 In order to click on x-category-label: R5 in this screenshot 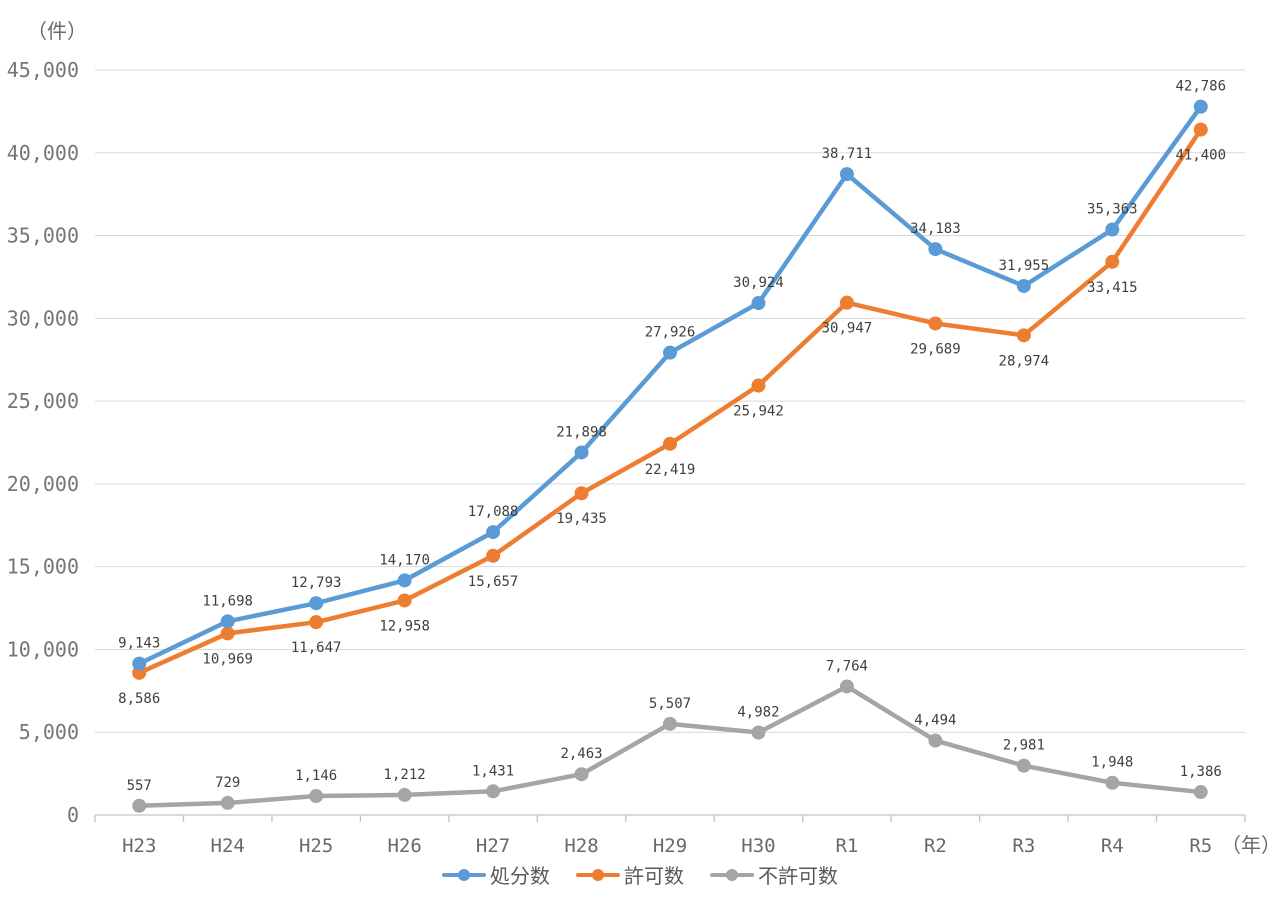, I will do `click(1200, 846)`.